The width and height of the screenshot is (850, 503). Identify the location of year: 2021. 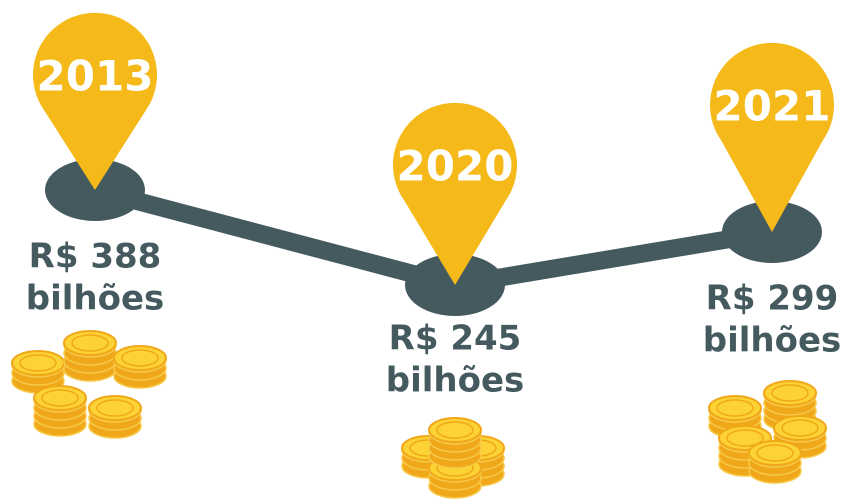
(772, 106).